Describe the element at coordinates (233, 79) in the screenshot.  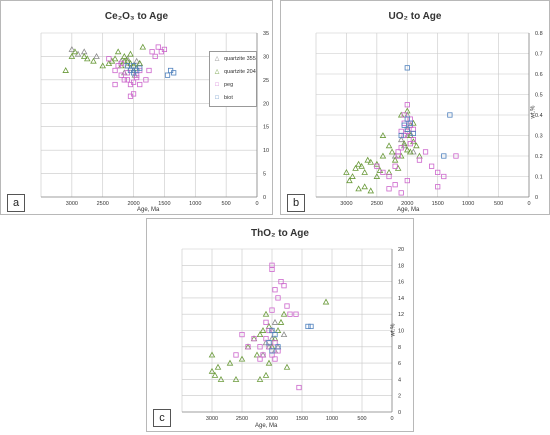
I see `legend: △ quartzite 355 △ quartzite 204 □ peg □ biot` at that location.